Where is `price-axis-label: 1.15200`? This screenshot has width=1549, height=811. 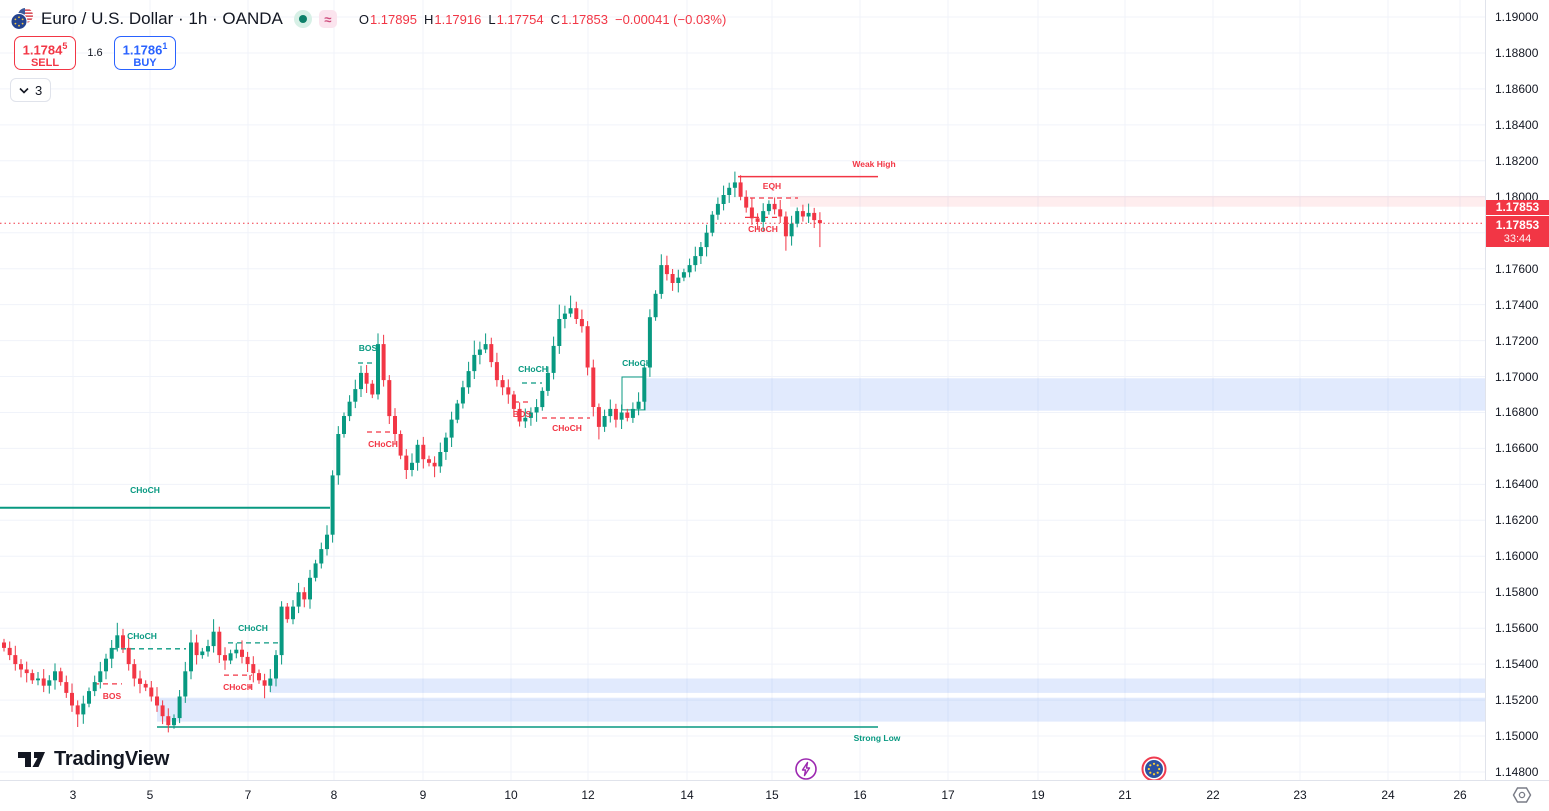 price-axis-label: 1.15200 is located at coordinates (1517, 700).